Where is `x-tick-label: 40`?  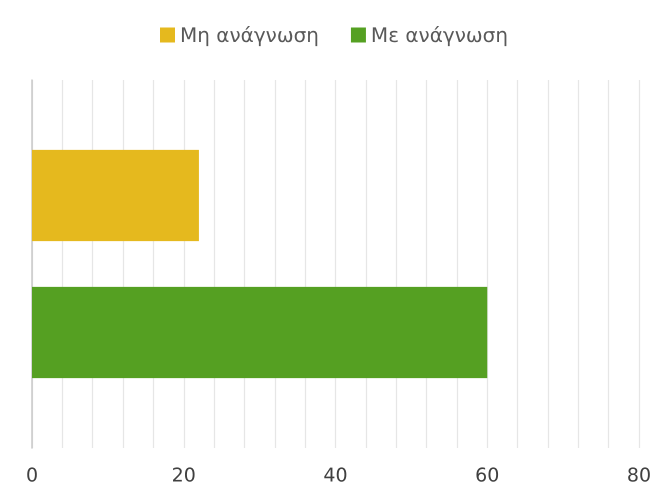 x-tick-label: 40 is located at coordinates (335, 475).